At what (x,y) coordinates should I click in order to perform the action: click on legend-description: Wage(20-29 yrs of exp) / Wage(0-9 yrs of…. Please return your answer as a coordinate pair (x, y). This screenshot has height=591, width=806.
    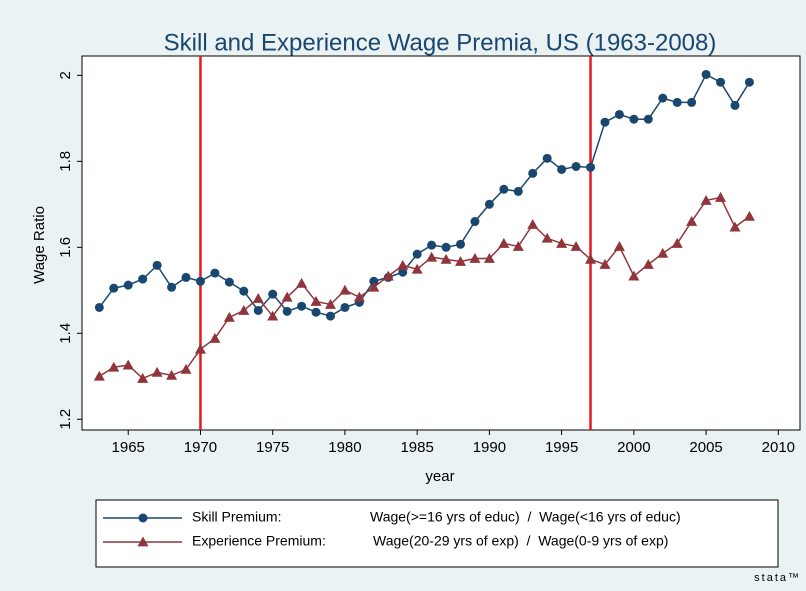
    Looking at the image, I should click on (520, 541).